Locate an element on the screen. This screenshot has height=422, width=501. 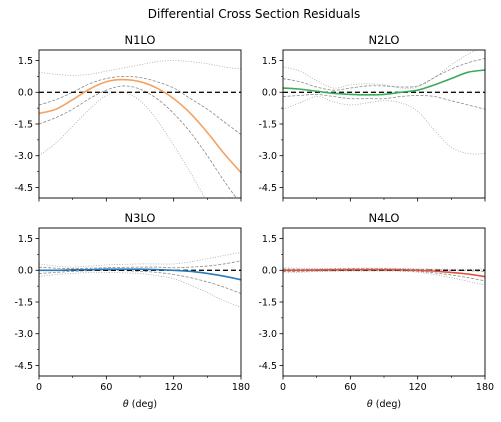
y-tick-label-n1lo: 1.5 is located at coordinates (25, 61).